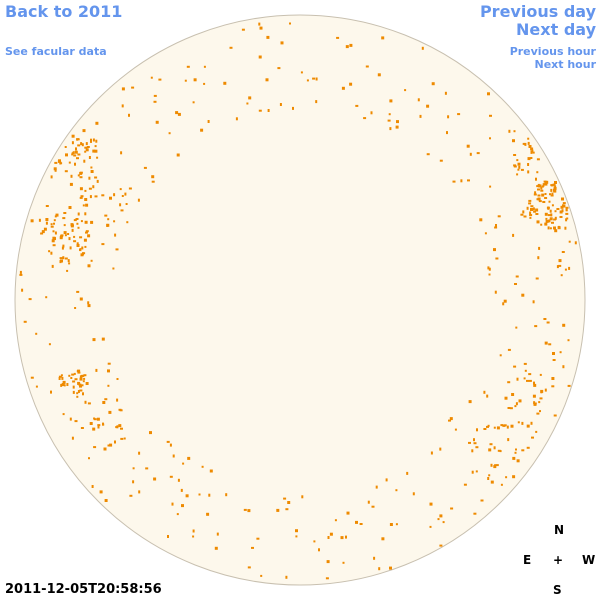  Describe the element at coordinates (56, 51) in the screenshot. I see `facular-link: See facular data` at that location.